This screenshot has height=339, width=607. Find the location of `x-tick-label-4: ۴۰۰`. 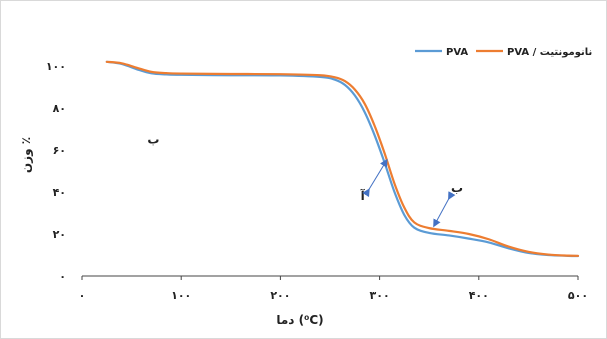

x-tick-label-4: ۴۰۰ is located at coordinates (479, 295).